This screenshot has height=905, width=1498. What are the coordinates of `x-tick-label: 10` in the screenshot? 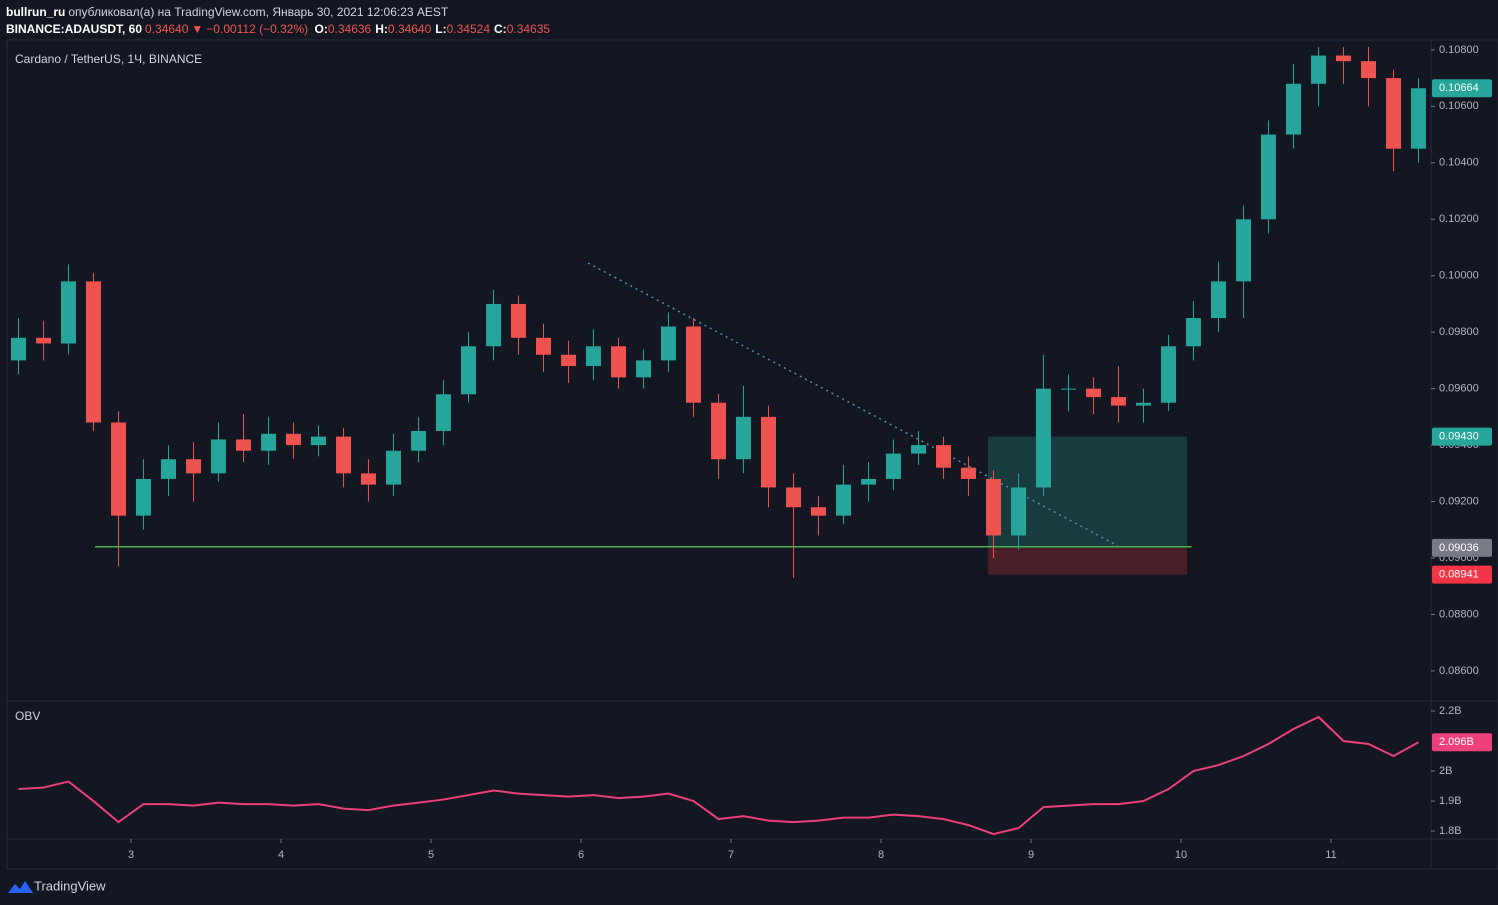 It's located at (1181, 855).